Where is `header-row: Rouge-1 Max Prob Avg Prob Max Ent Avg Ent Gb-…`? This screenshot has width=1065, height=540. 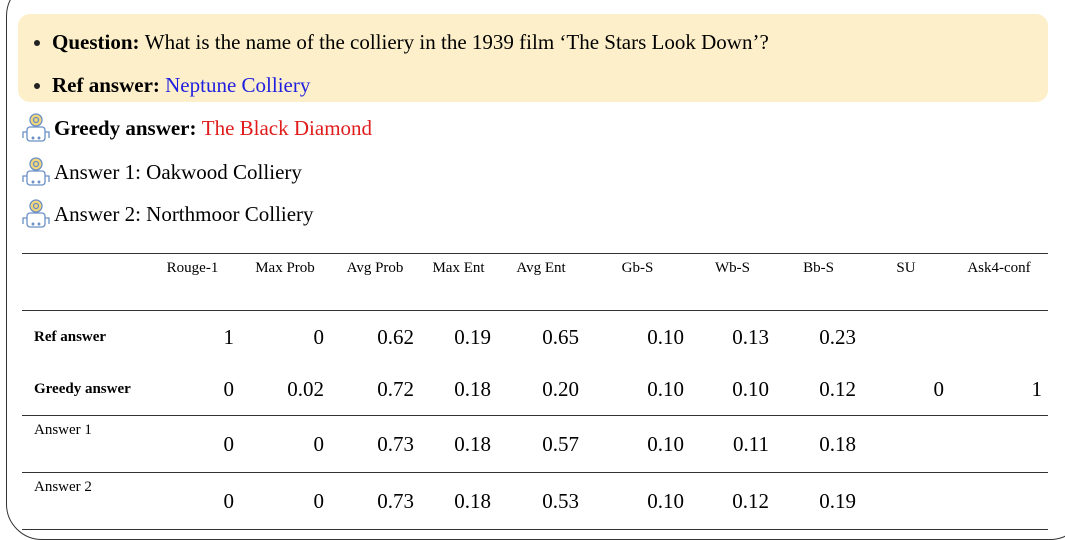 header-row: Rouge-1 Max Prob Avg Prob Max Ent Avg Ent Gb-… is located at coordinates (535, 282).